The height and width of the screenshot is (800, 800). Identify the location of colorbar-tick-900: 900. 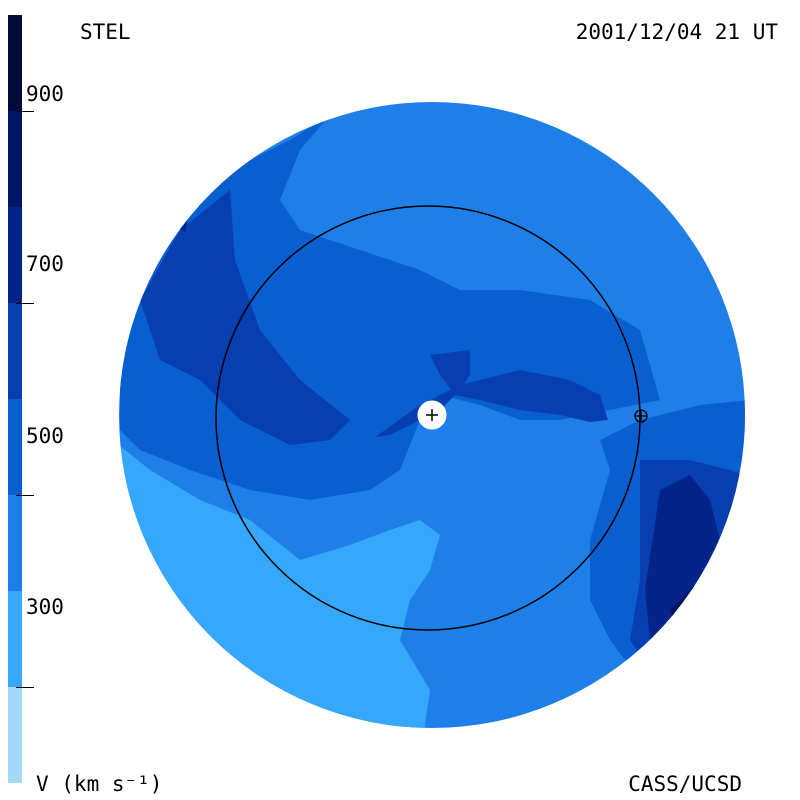
(45, 94).